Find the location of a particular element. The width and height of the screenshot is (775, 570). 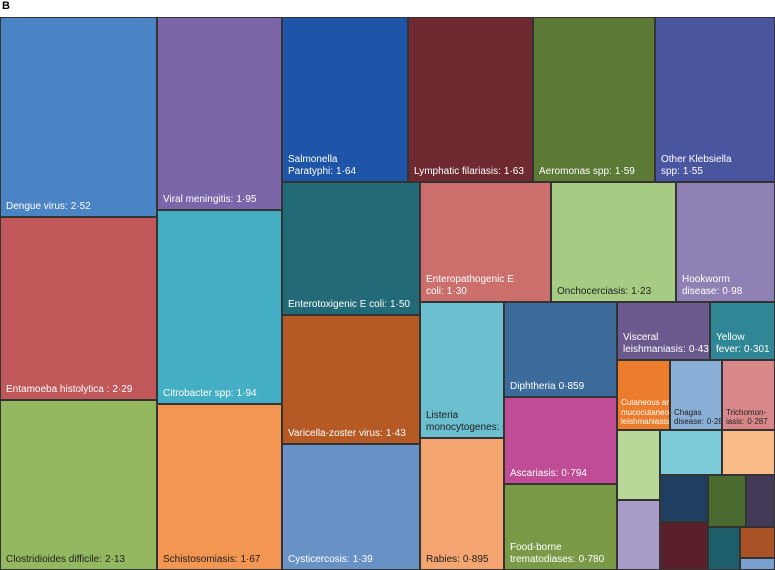

treemap-cell: Other Klebsiella spp: 1·55 is located at coordinates (715, 99).